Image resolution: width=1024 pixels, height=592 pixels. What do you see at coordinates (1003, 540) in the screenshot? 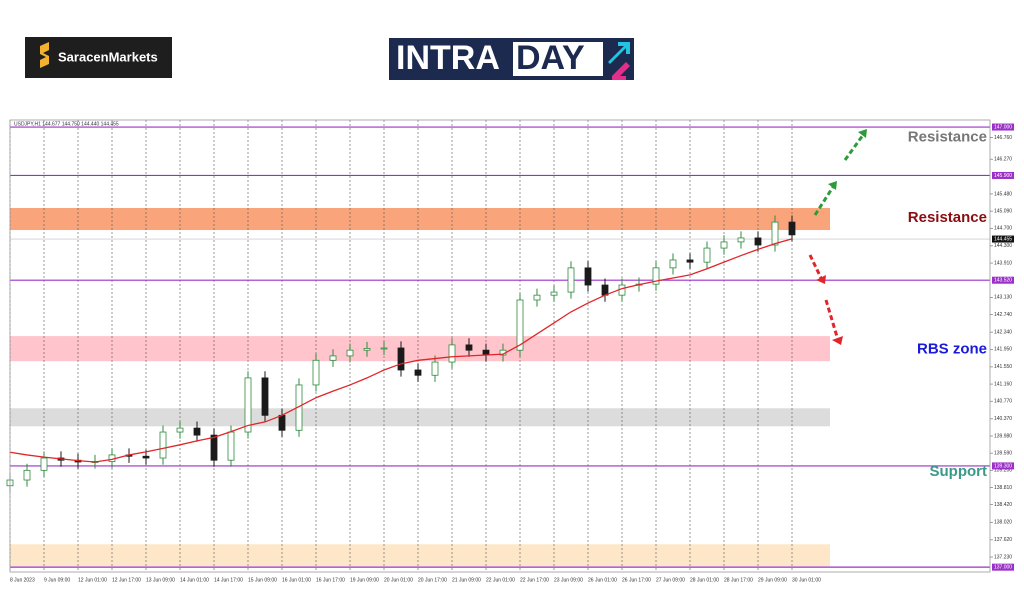
I see `y-tick-label: 137.620` at bounding box center [1003, 540].